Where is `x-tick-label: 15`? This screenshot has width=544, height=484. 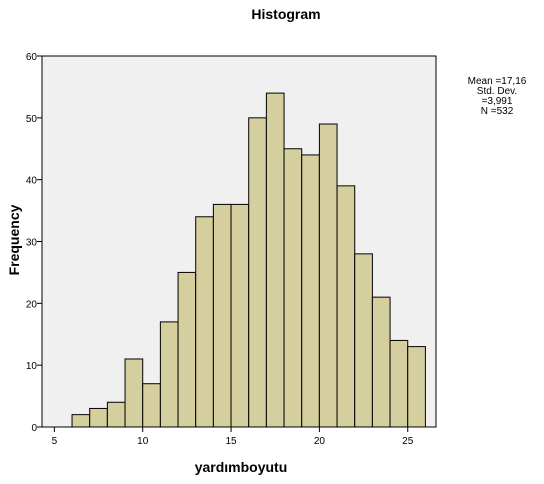 x-tick-label: 15 is located at coordinates (231, 441).